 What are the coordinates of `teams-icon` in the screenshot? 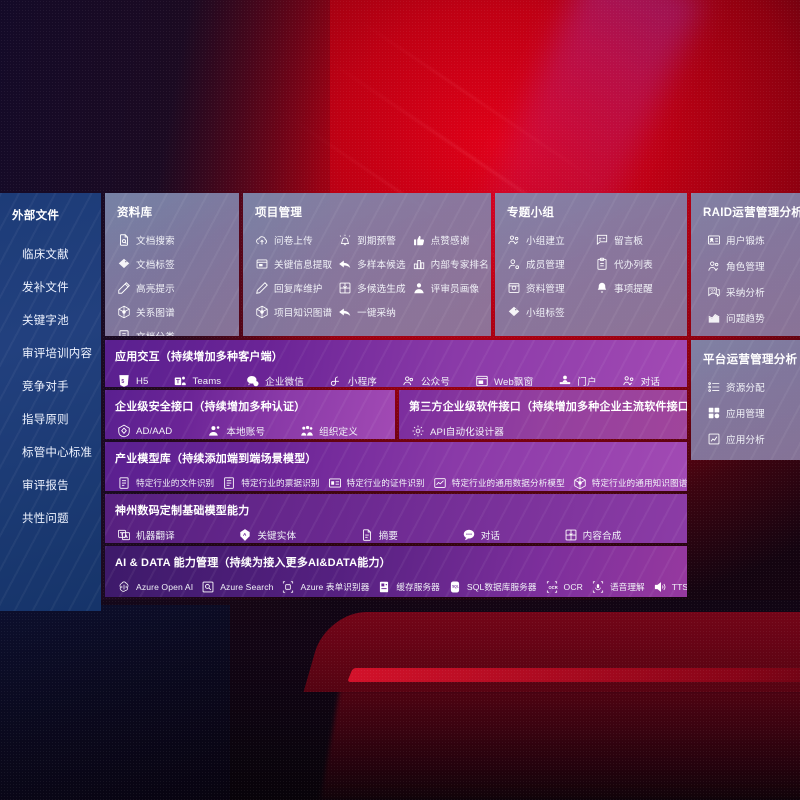 It's located at (180, 380).